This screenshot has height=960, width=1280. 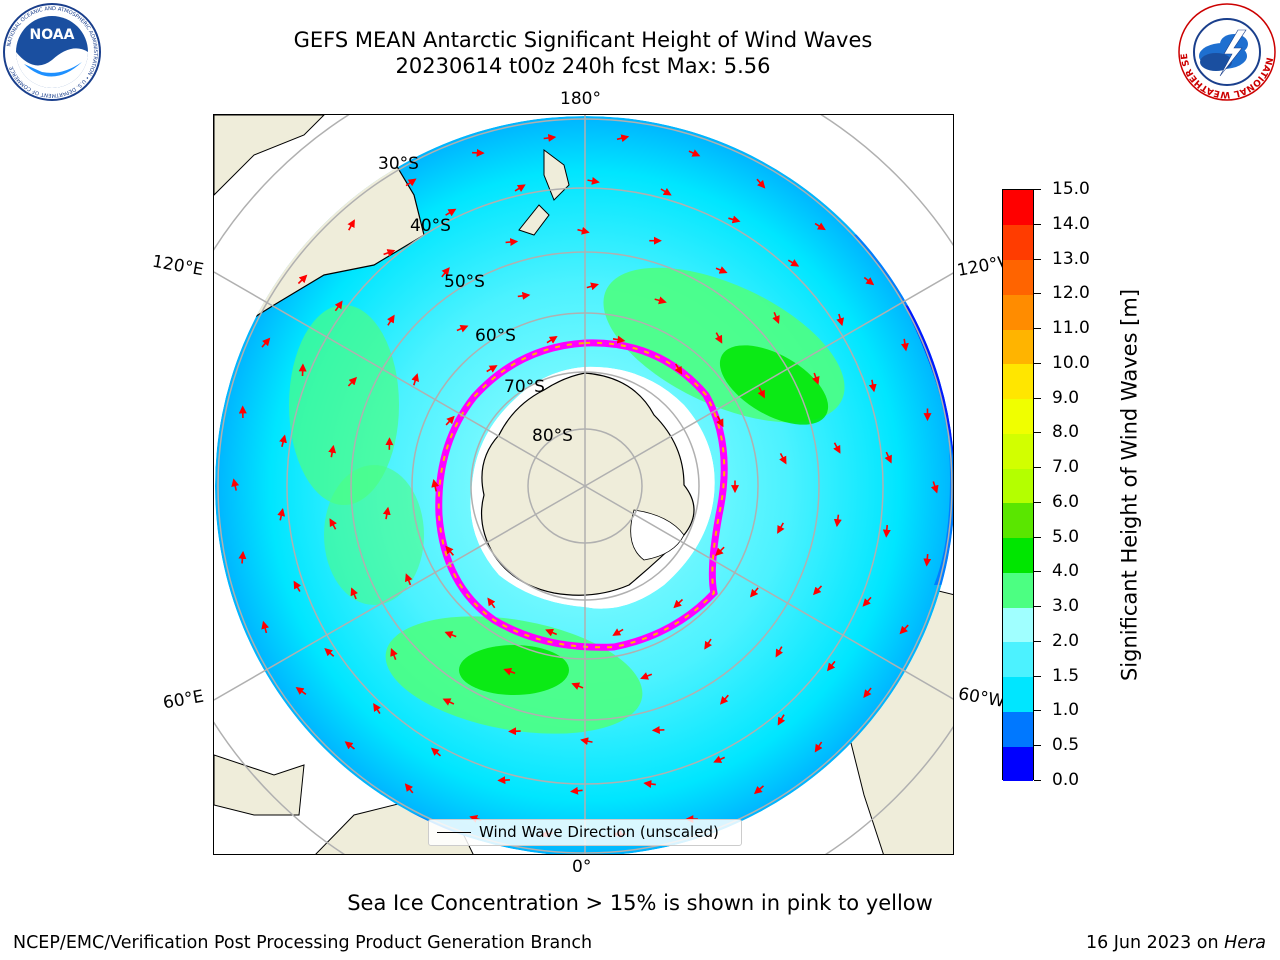 I want to click on lat-label-80s: 80°S, so click(x=552, y=436).